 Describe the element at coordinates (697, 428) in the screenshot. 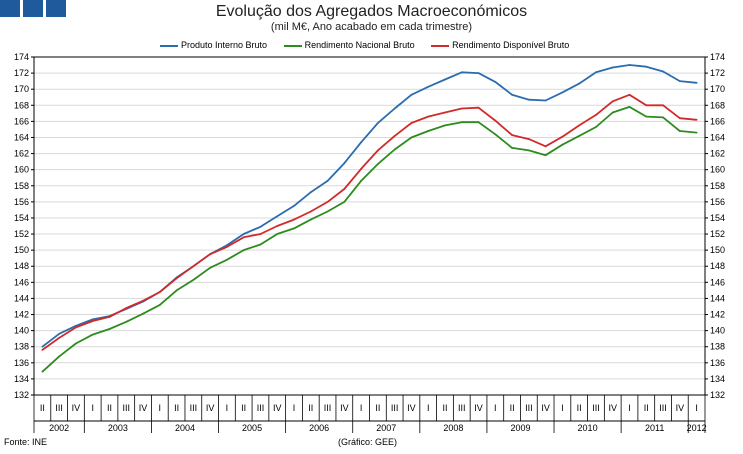

I see `year-label: 2012` at that location.